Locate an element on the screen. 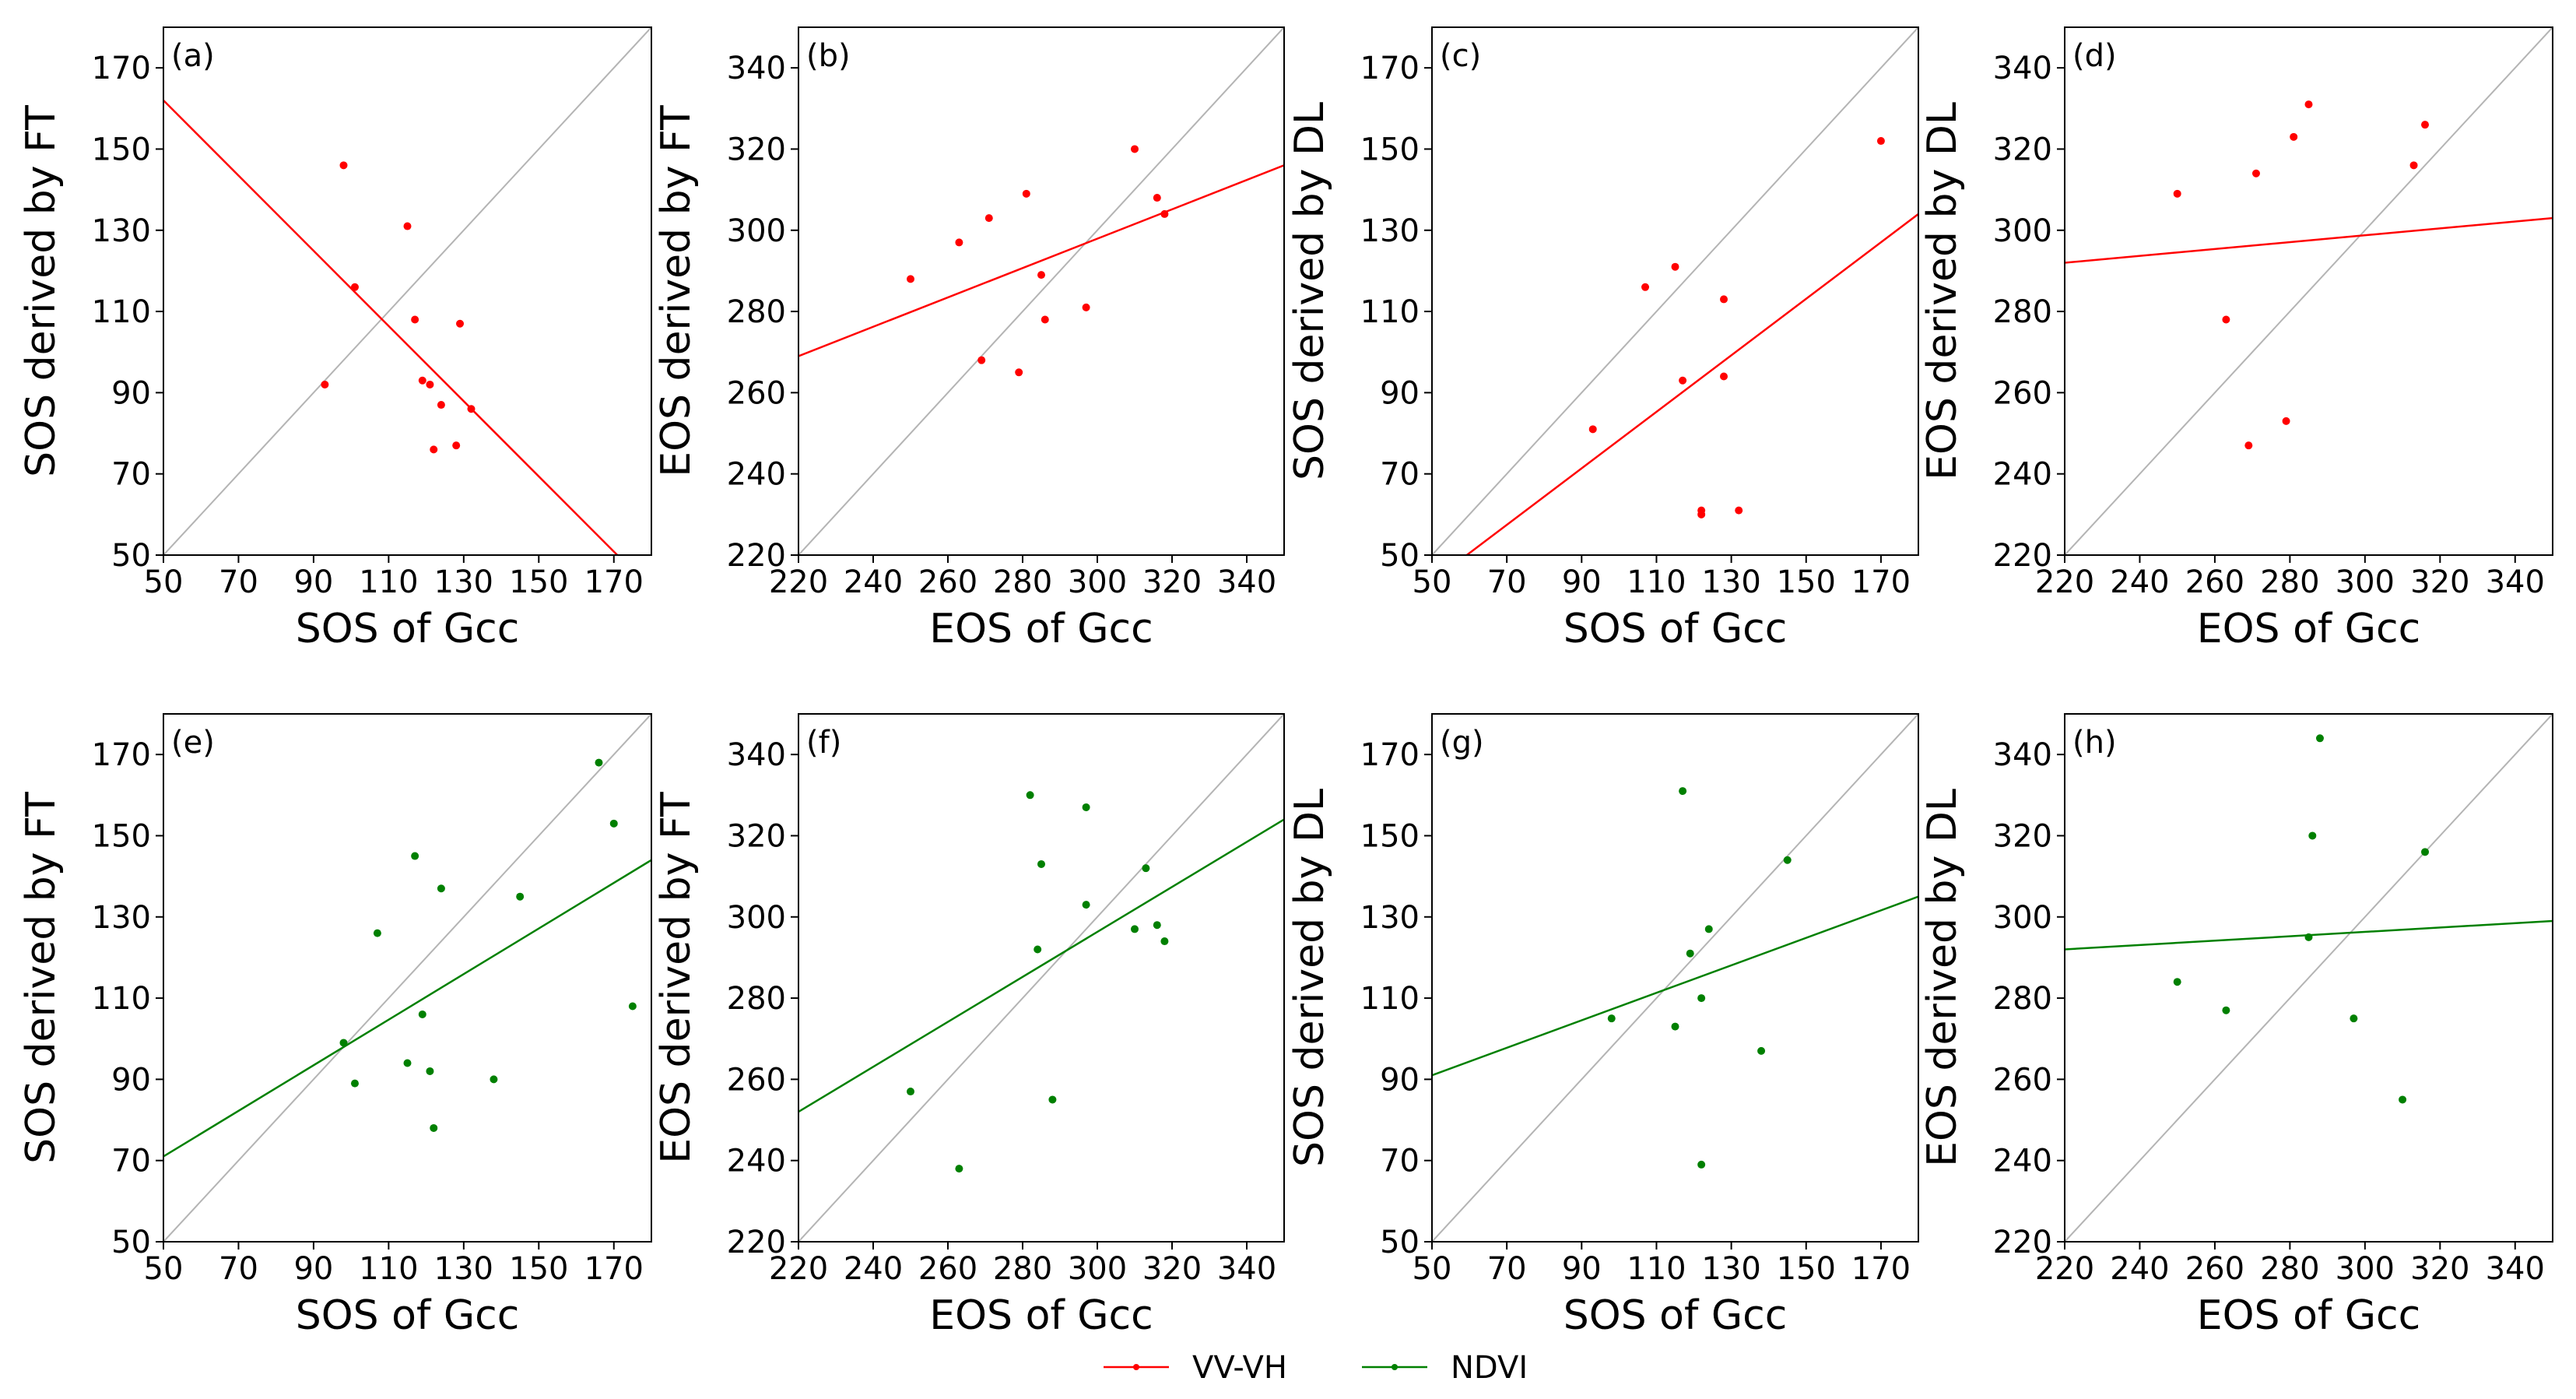 Image resolution: width=2576 pixels, height=1399 pixels. x-tick-label-b-6: 340 is located at coordinates (1247, 582).